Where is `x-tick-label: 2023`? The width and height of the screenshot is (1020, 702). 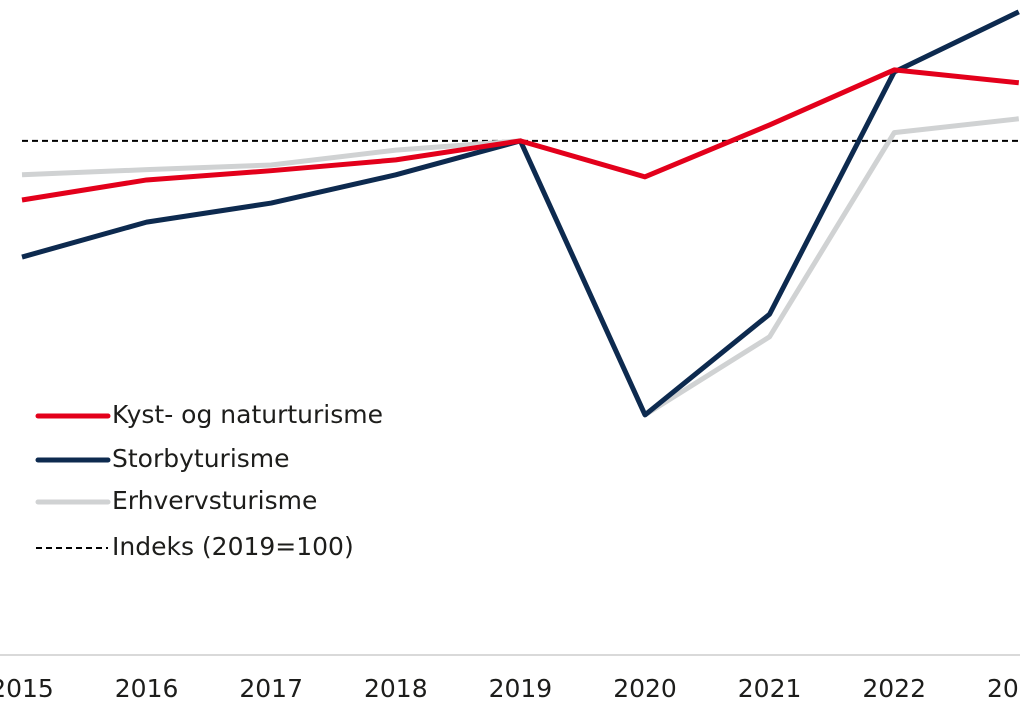
x-tick-label: 2023 is located at coordinates (1003, 688).